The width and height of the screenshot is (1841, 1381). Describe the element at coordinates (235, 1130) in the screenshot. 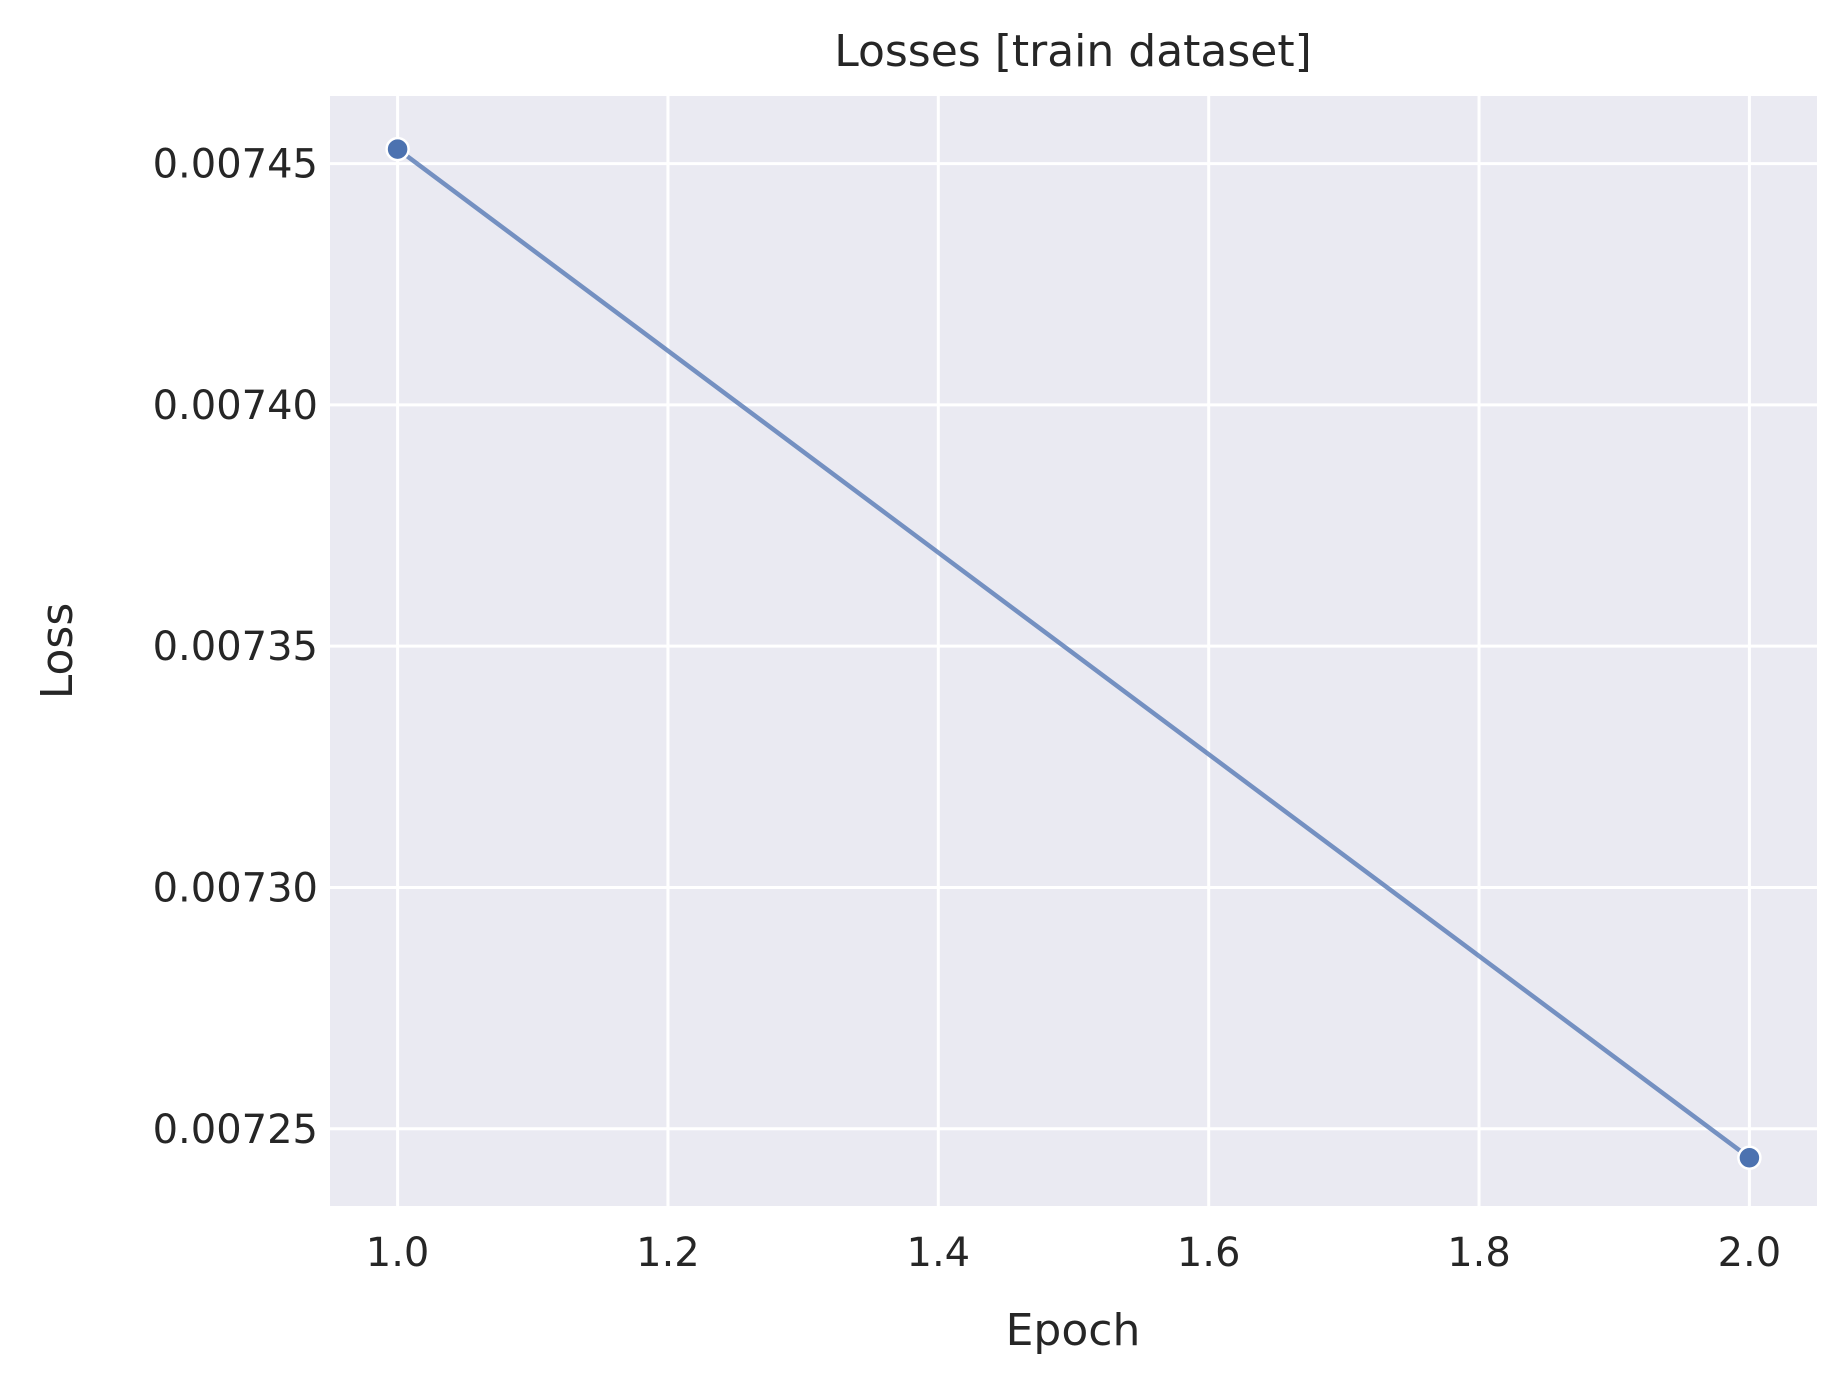

I see `y-tick-label: 0.00725` at that location.